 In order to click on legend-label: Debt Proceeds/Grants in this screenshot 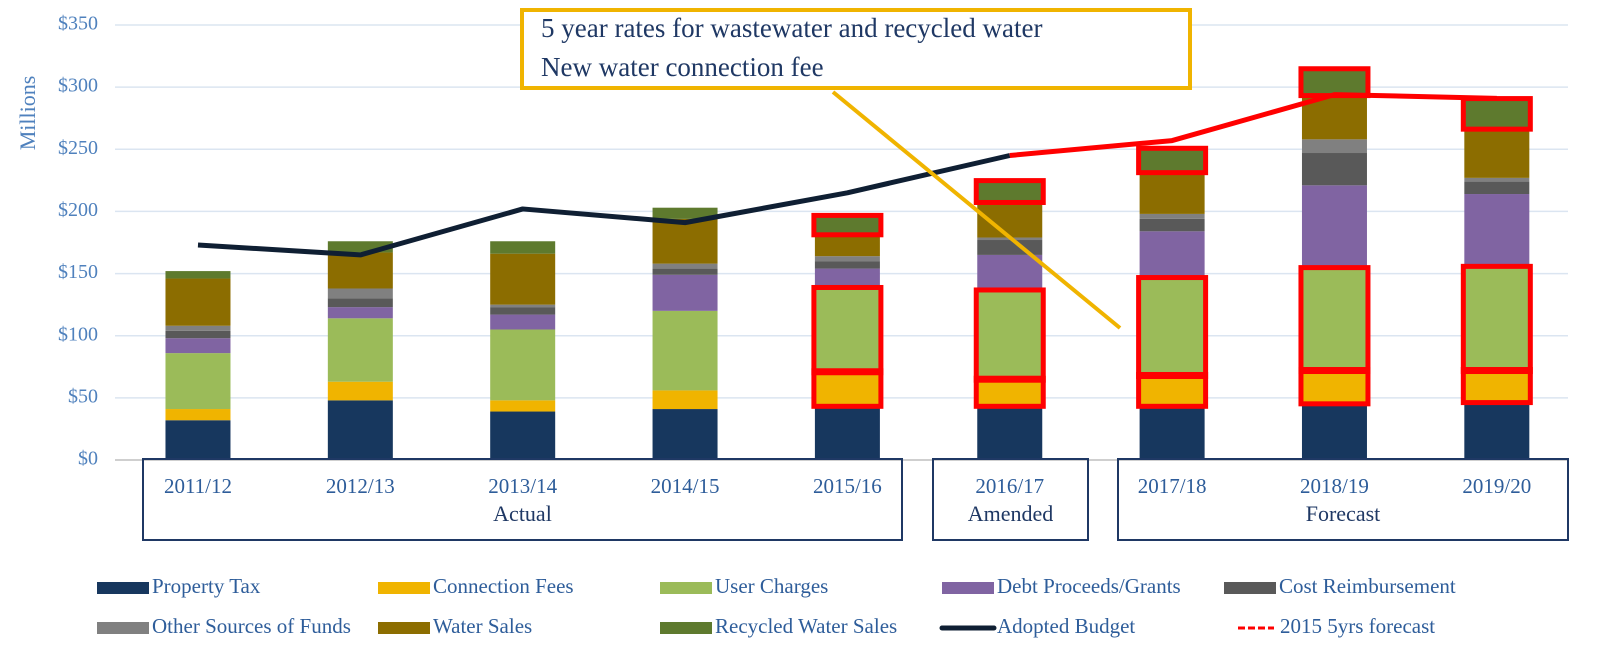, I will do `click(1089, 586)`.